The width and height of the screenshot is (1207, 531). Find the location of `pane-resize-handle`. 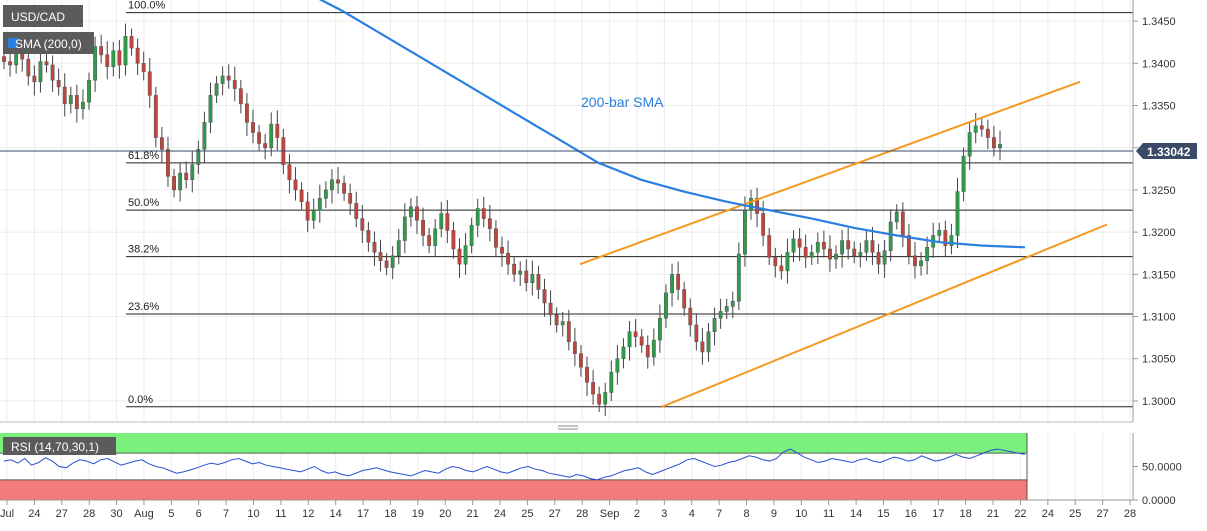

pane-resize-handle is located at coordinates (568, 427).